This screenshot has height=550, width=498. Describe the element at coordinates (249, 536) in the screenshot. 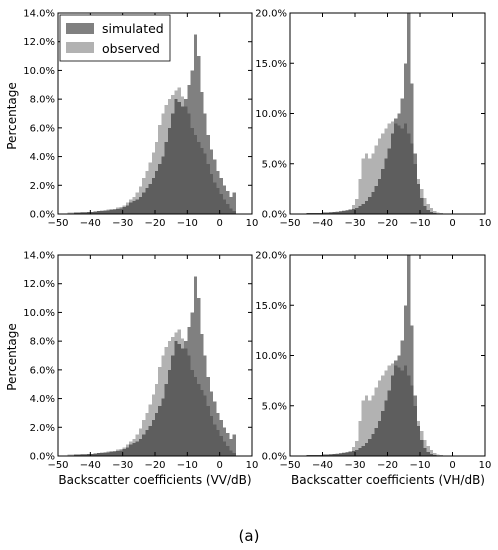

I see `figure-caption: (a)` at that location.